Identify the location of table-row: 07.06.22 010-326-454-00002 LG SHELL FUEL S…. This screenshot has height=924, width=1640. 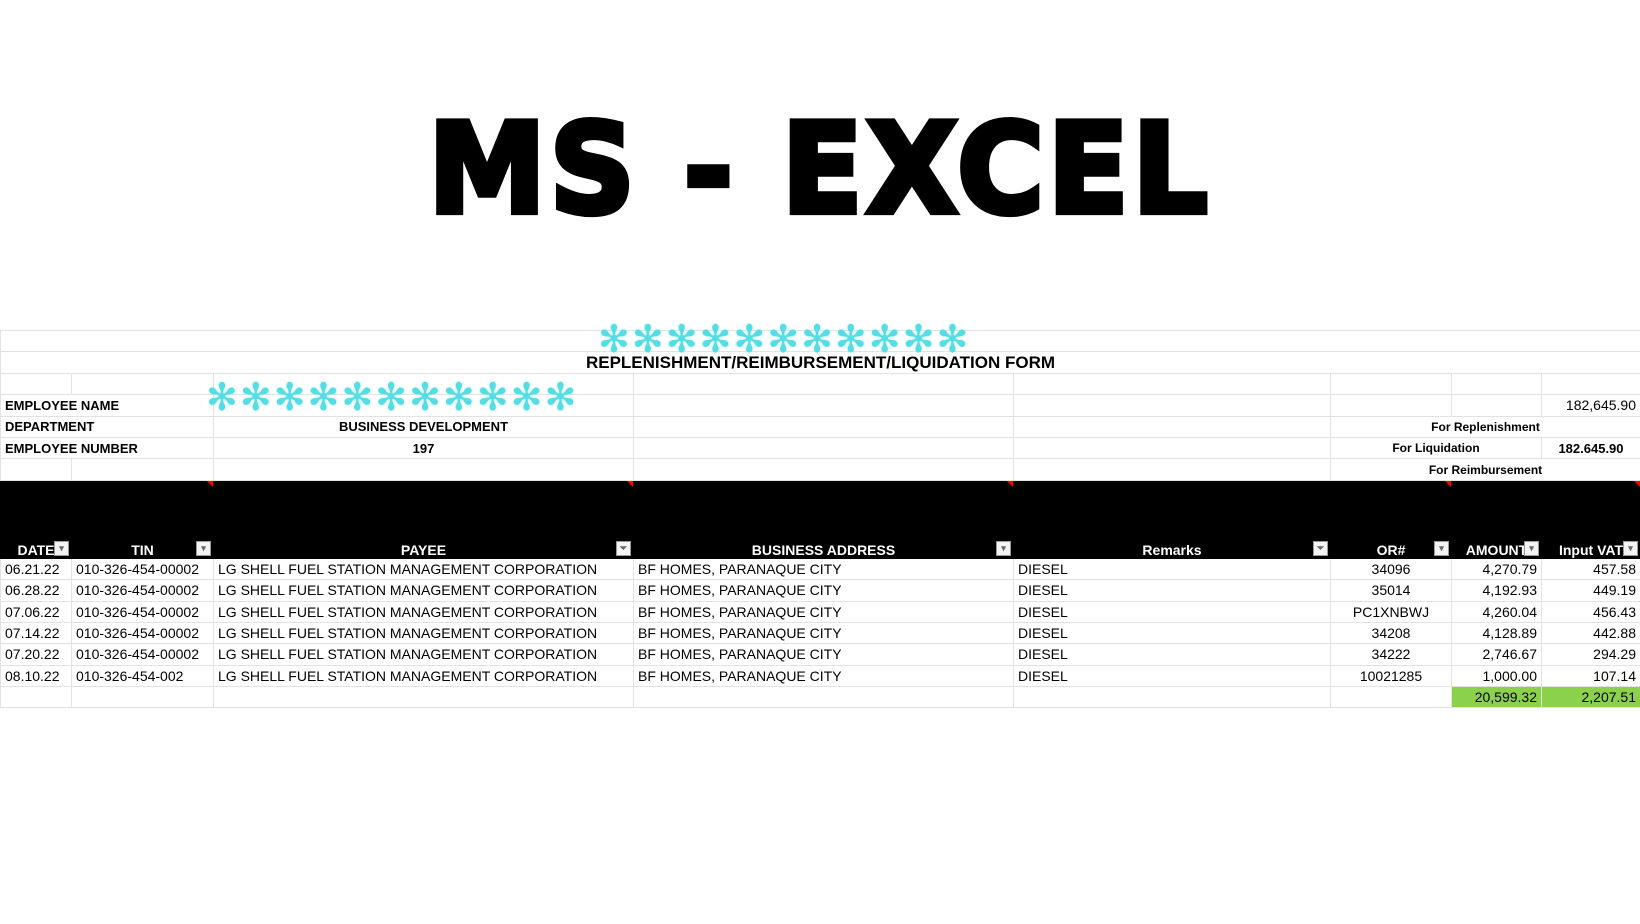
(820, 611).